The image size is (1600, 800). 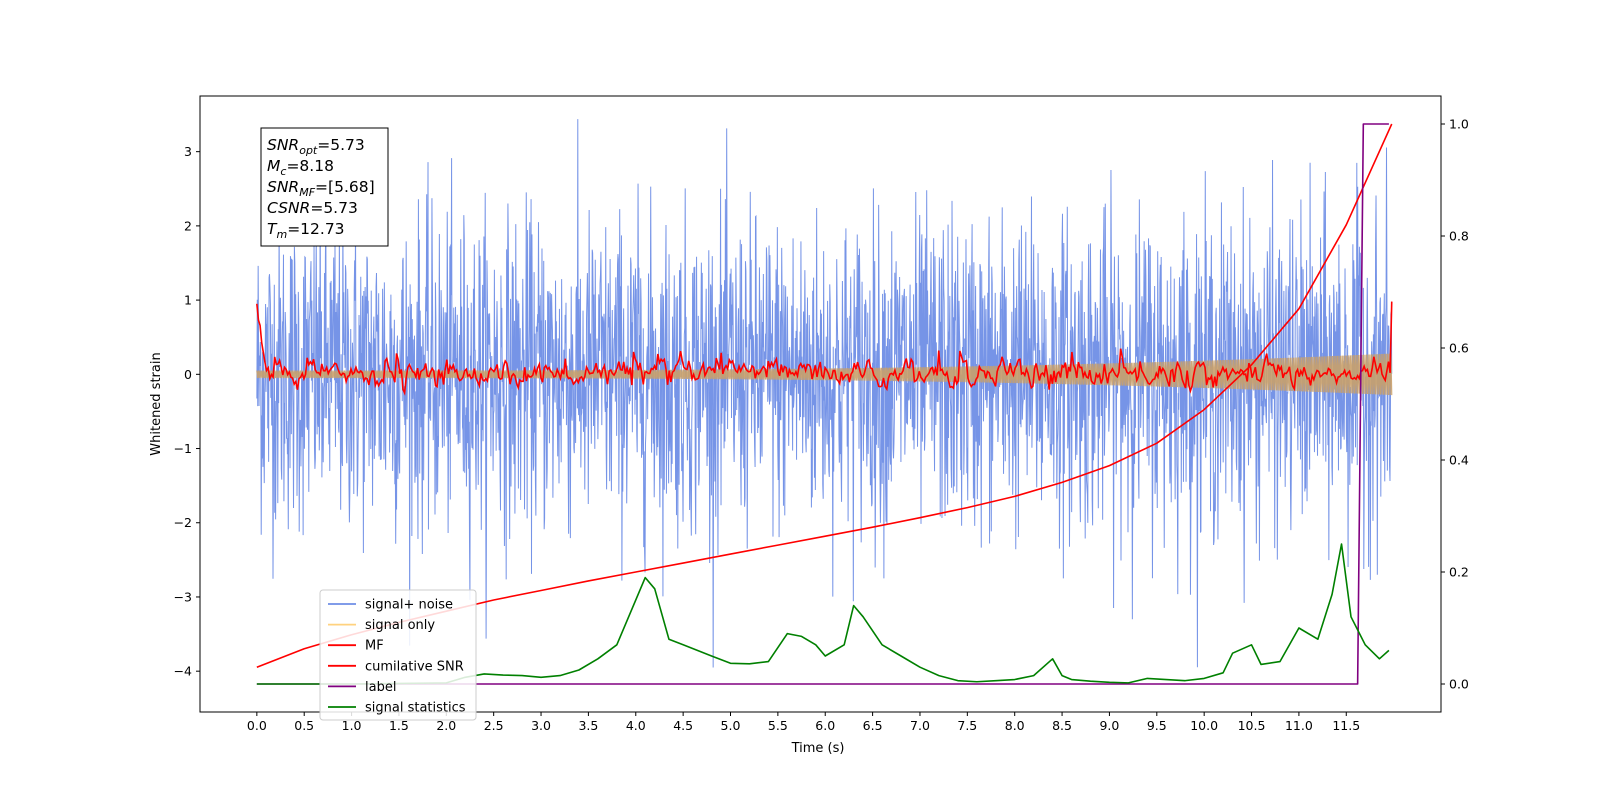 What do you see at coordinates (824, 348) in the screenshot?
I see `series-mf` at bounding box center [824, 348].